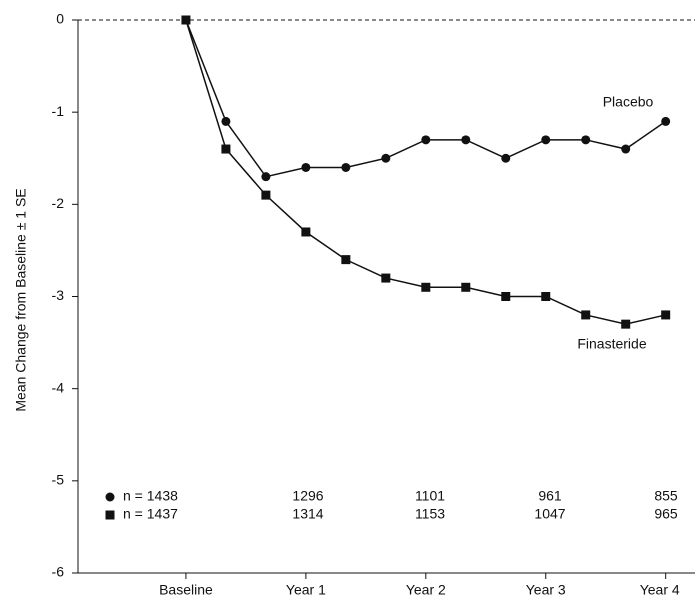 The width and height of the screenshot is (699, 601). What do you see at coordinates (666, 496) in the screenshot?
I see `count-label: 855` at bounding box center [666, 496].